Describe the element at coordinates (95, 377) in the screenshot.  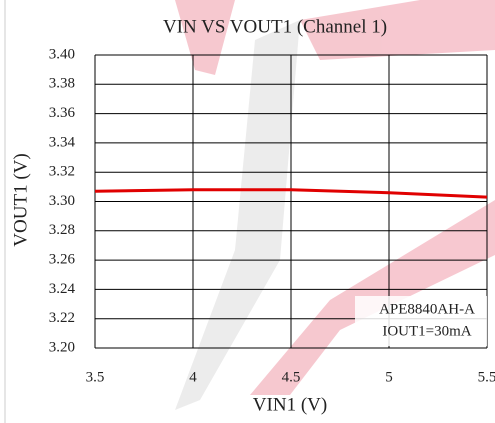
I see `x-tick-label: 3.5` at that location.